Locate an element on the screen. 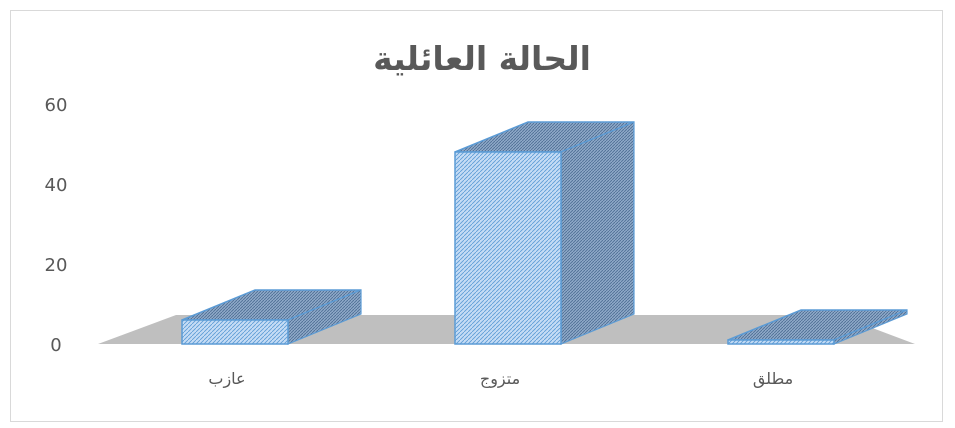 The image size is (955, 428). y-tick-label: 0 is located at coordinates (55, 345).